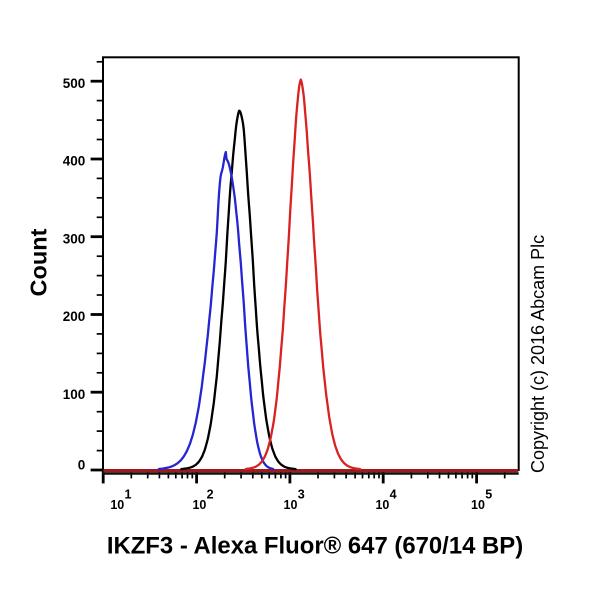 This screenshot has height=600, width=600. What do you see at coordinates (82, 464) in the screenshot?
I see `svg-text: 0` at bounding box center [82, 464].